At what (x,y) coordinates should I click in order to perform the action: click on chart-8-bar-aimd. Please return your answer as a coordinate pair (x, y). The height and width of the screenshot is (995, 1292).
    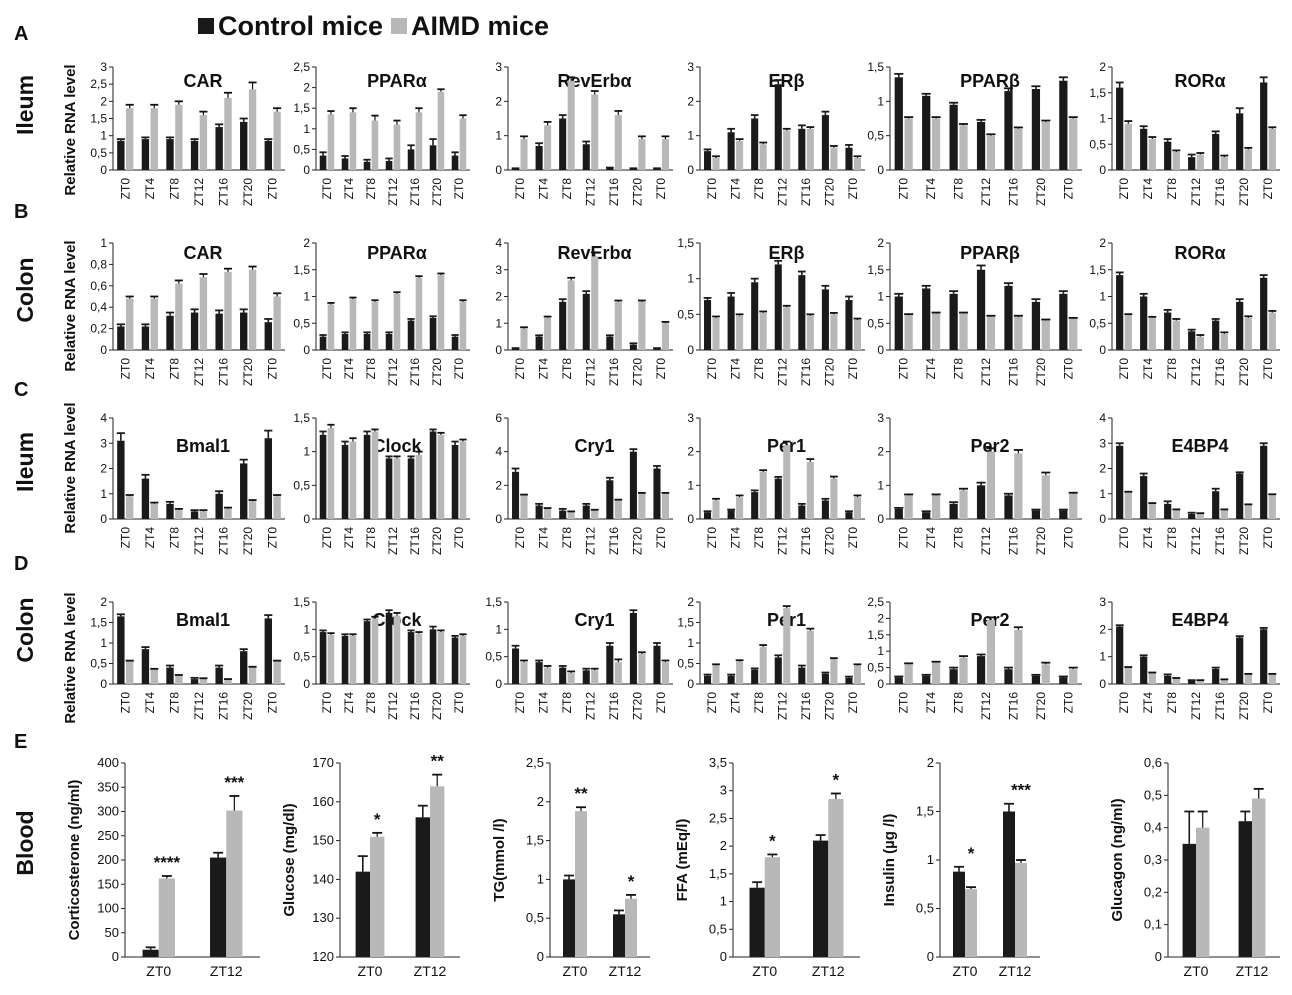
    Looking at the image, I should click on (595, 303).